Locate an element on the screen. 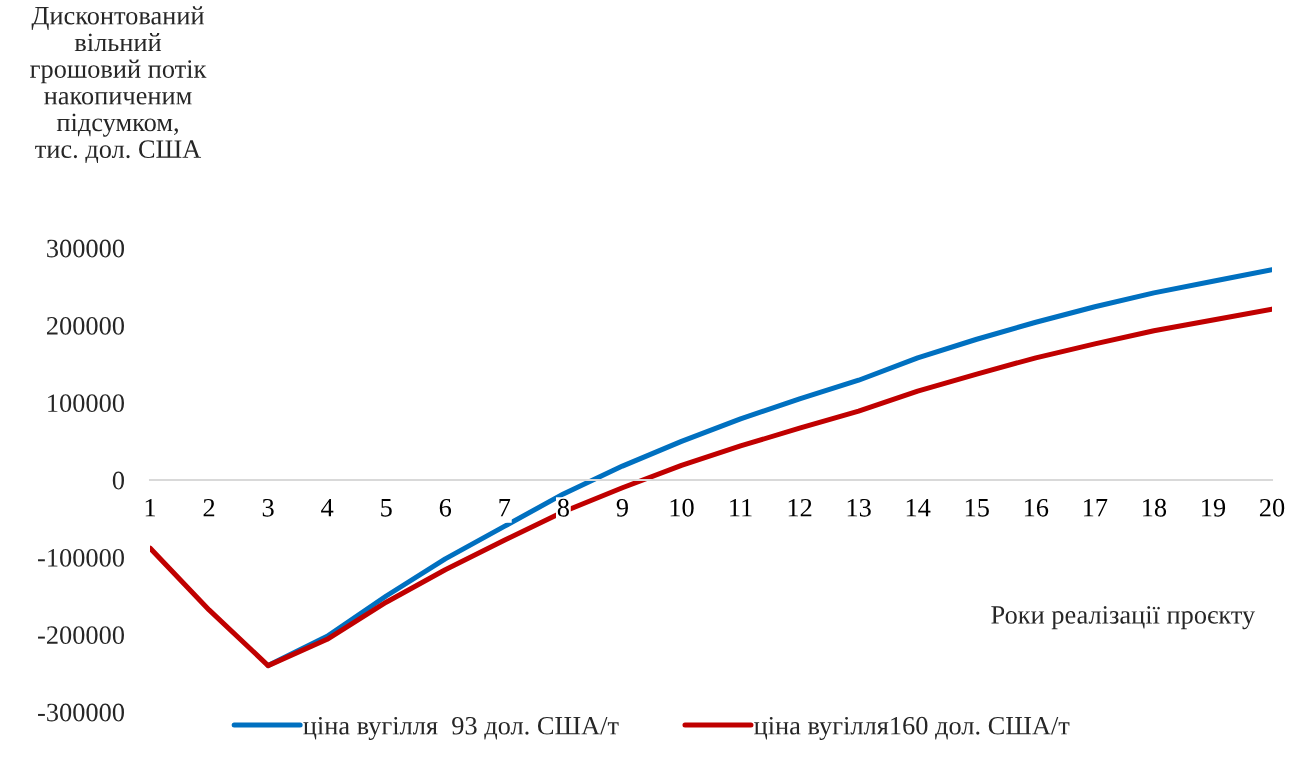  x-tick-label: 15 is located at coordinates (977, 507).